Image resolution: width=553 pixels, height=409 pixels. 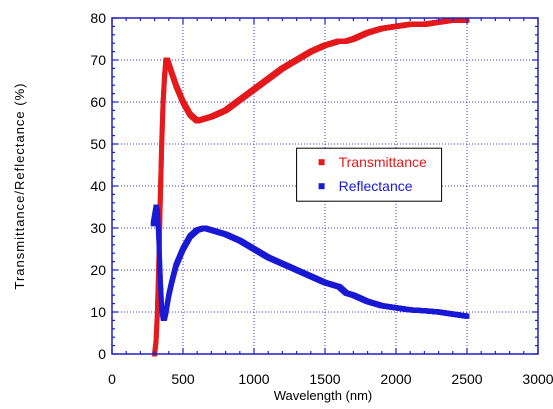 What do you see at coordinates (98, 186) in the screenshot?
I see `y-tick-label: 40` at bounding box center [98, 186].